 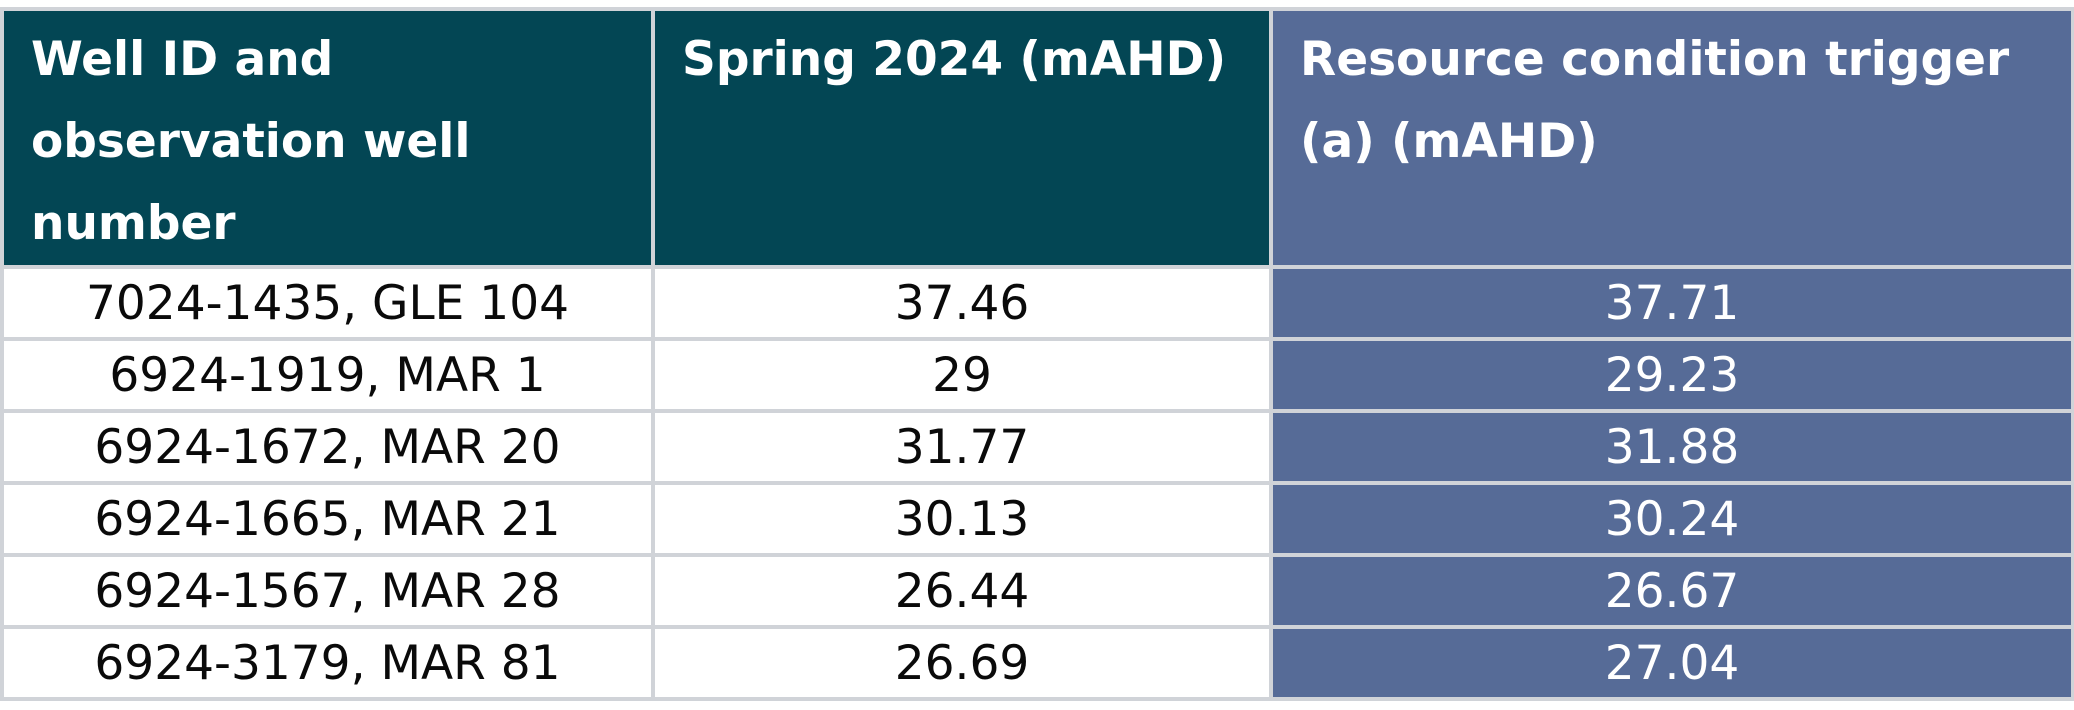 What do you see at coordinates (1671, 591) in the screenshot?
I see `cell-resource-trigger: 26.67` at bounding box center [1671, 591].